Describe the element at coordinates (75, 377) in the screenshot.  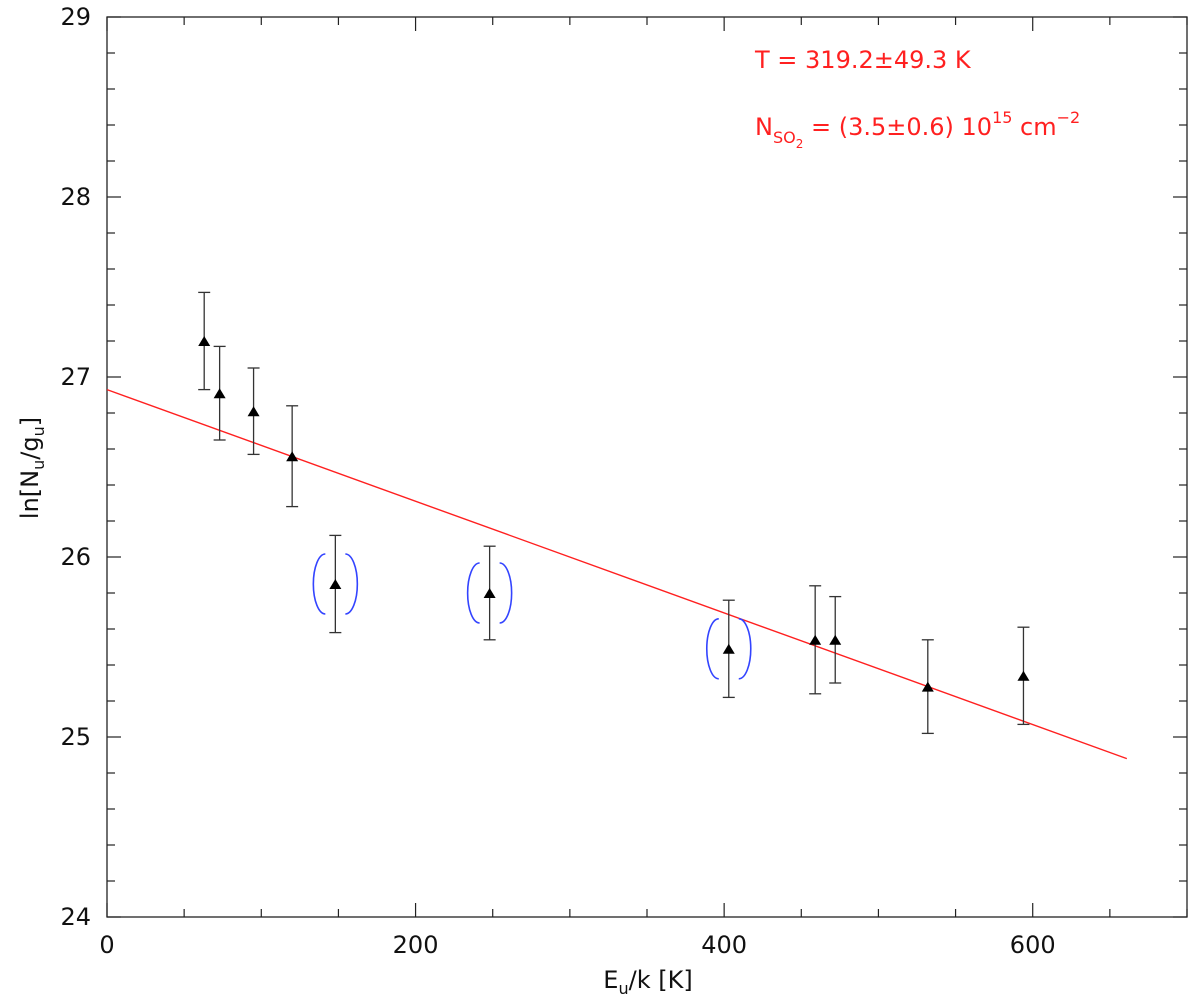
I see `y-tick-label: 27` at that location.